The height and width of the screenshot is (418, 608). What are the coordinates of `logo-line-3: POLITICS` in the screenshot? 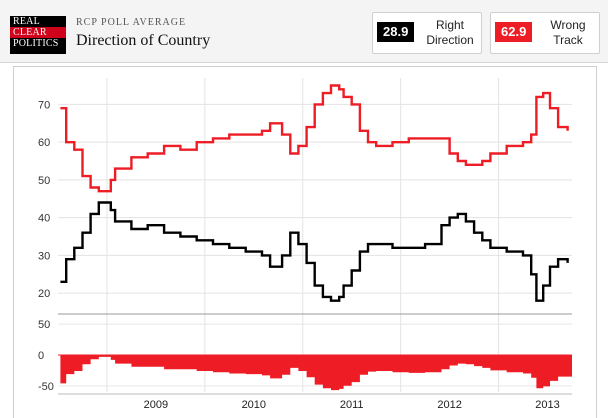 It's located at (36, 43).